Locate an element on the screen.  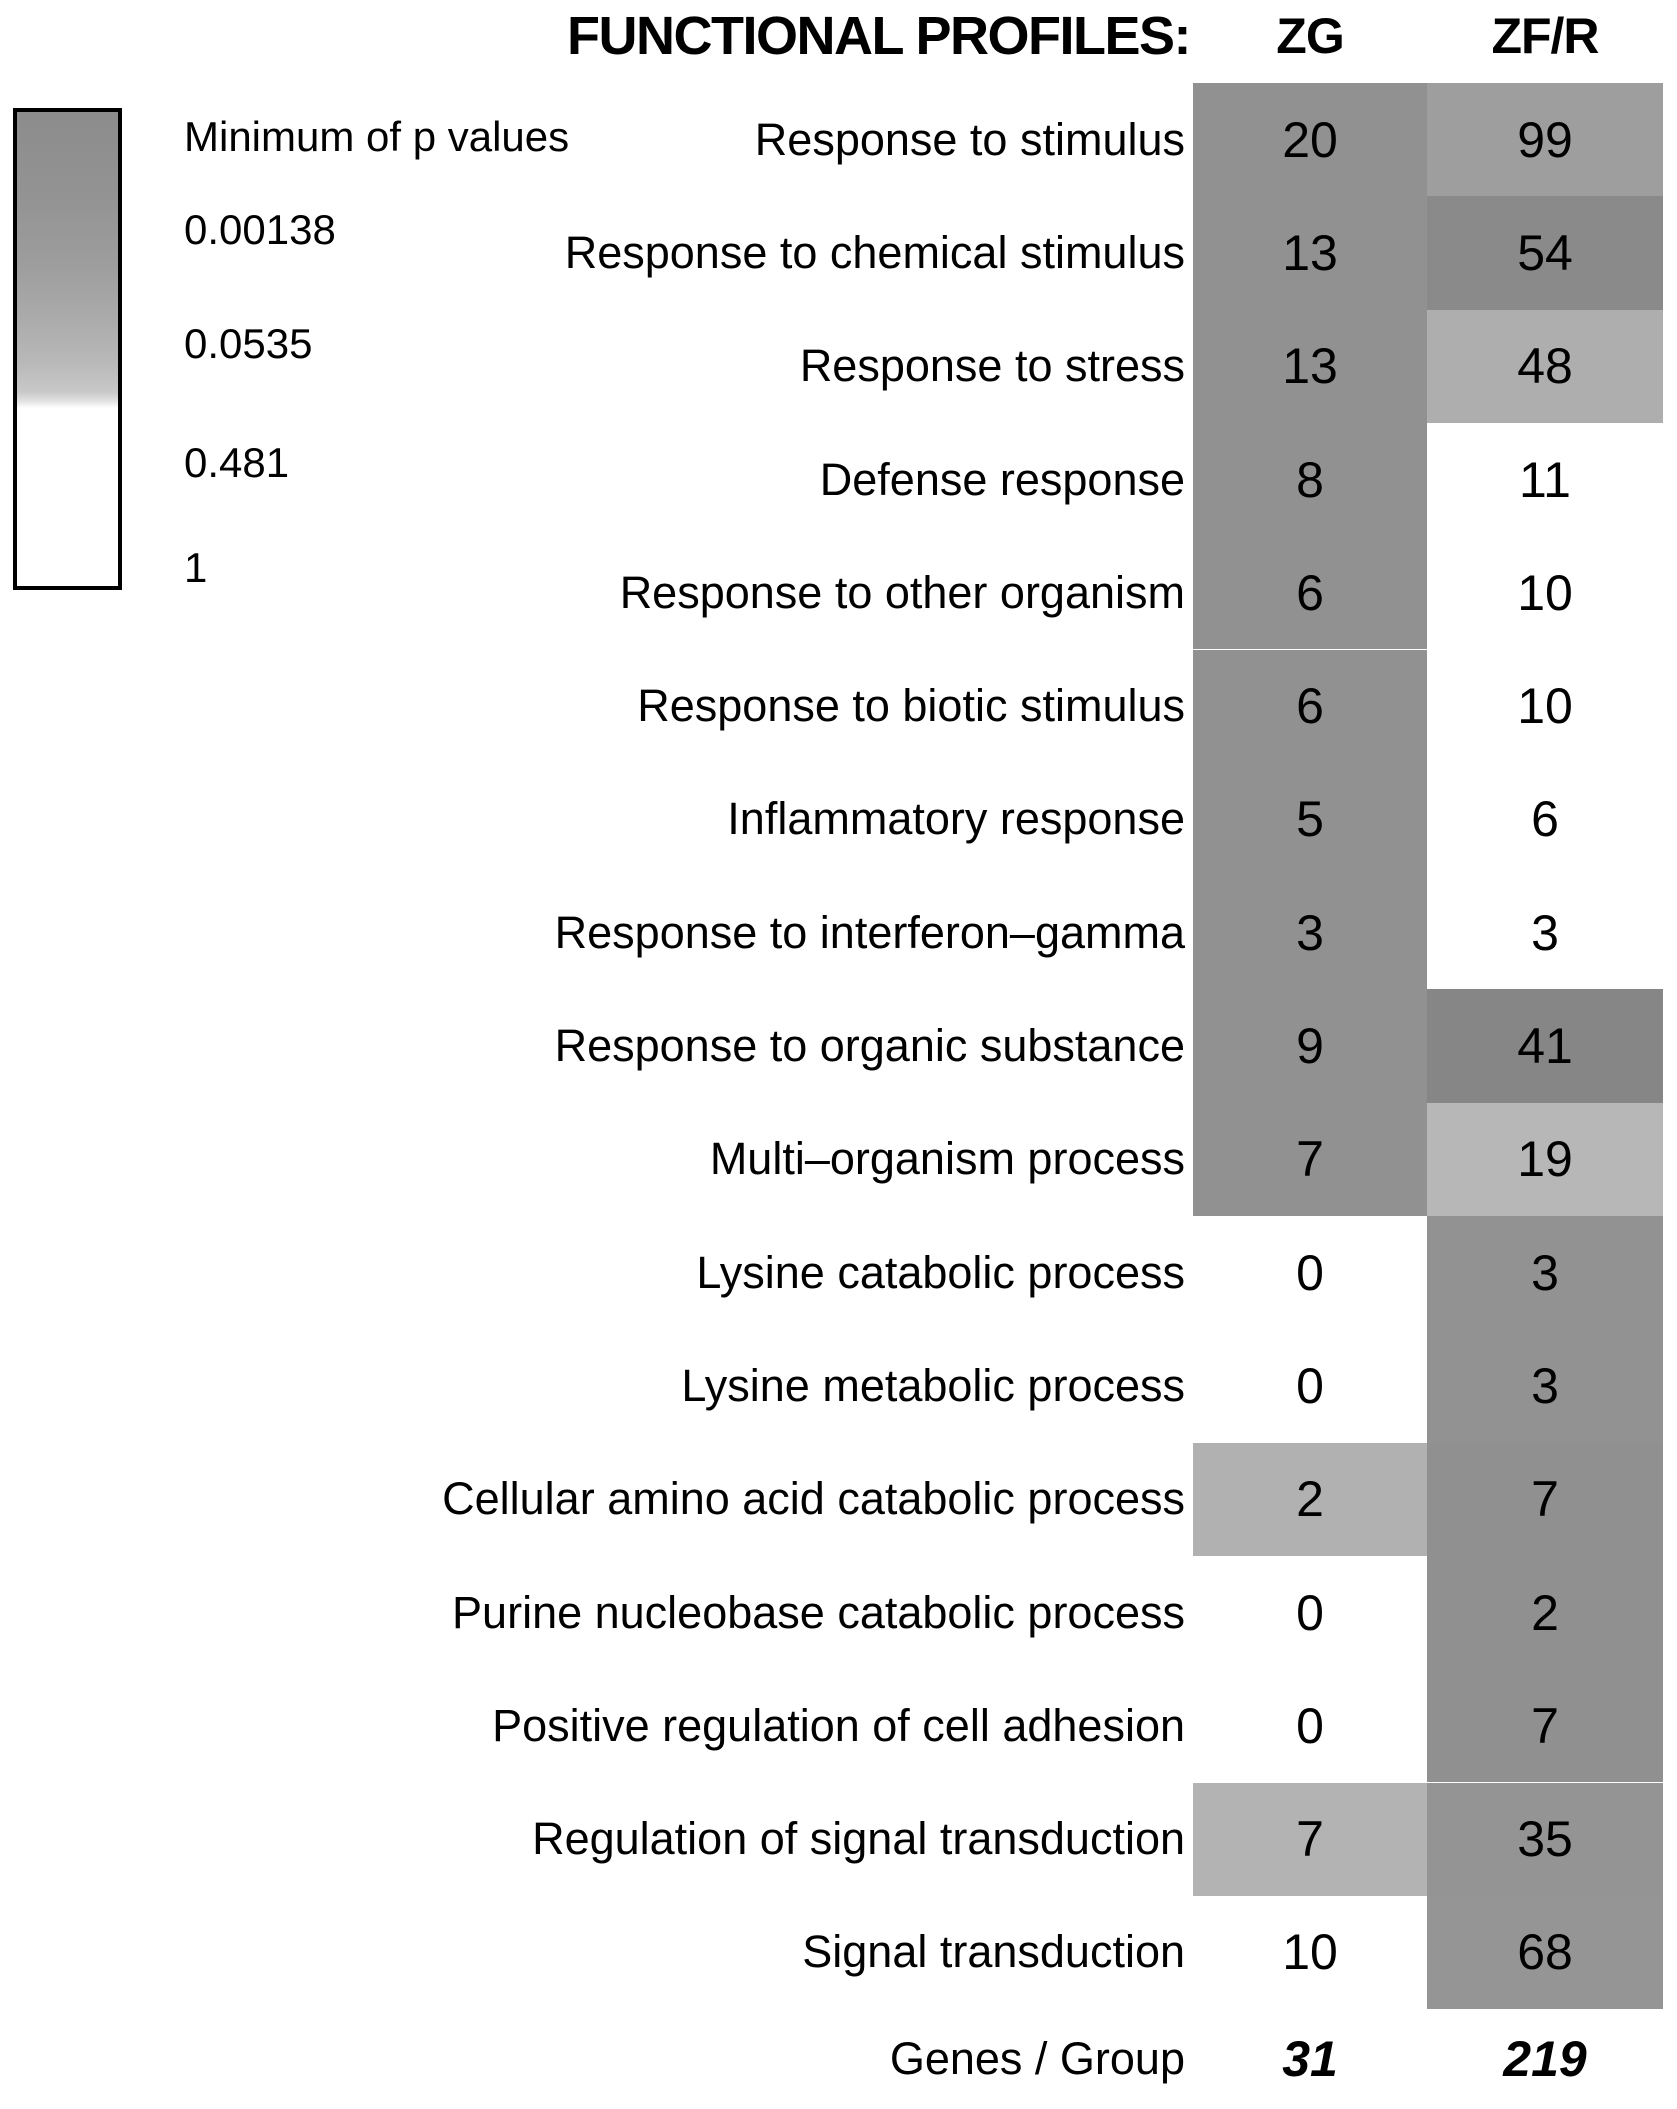
zfr-cell: 11 is located at coordinates (1545, 479).